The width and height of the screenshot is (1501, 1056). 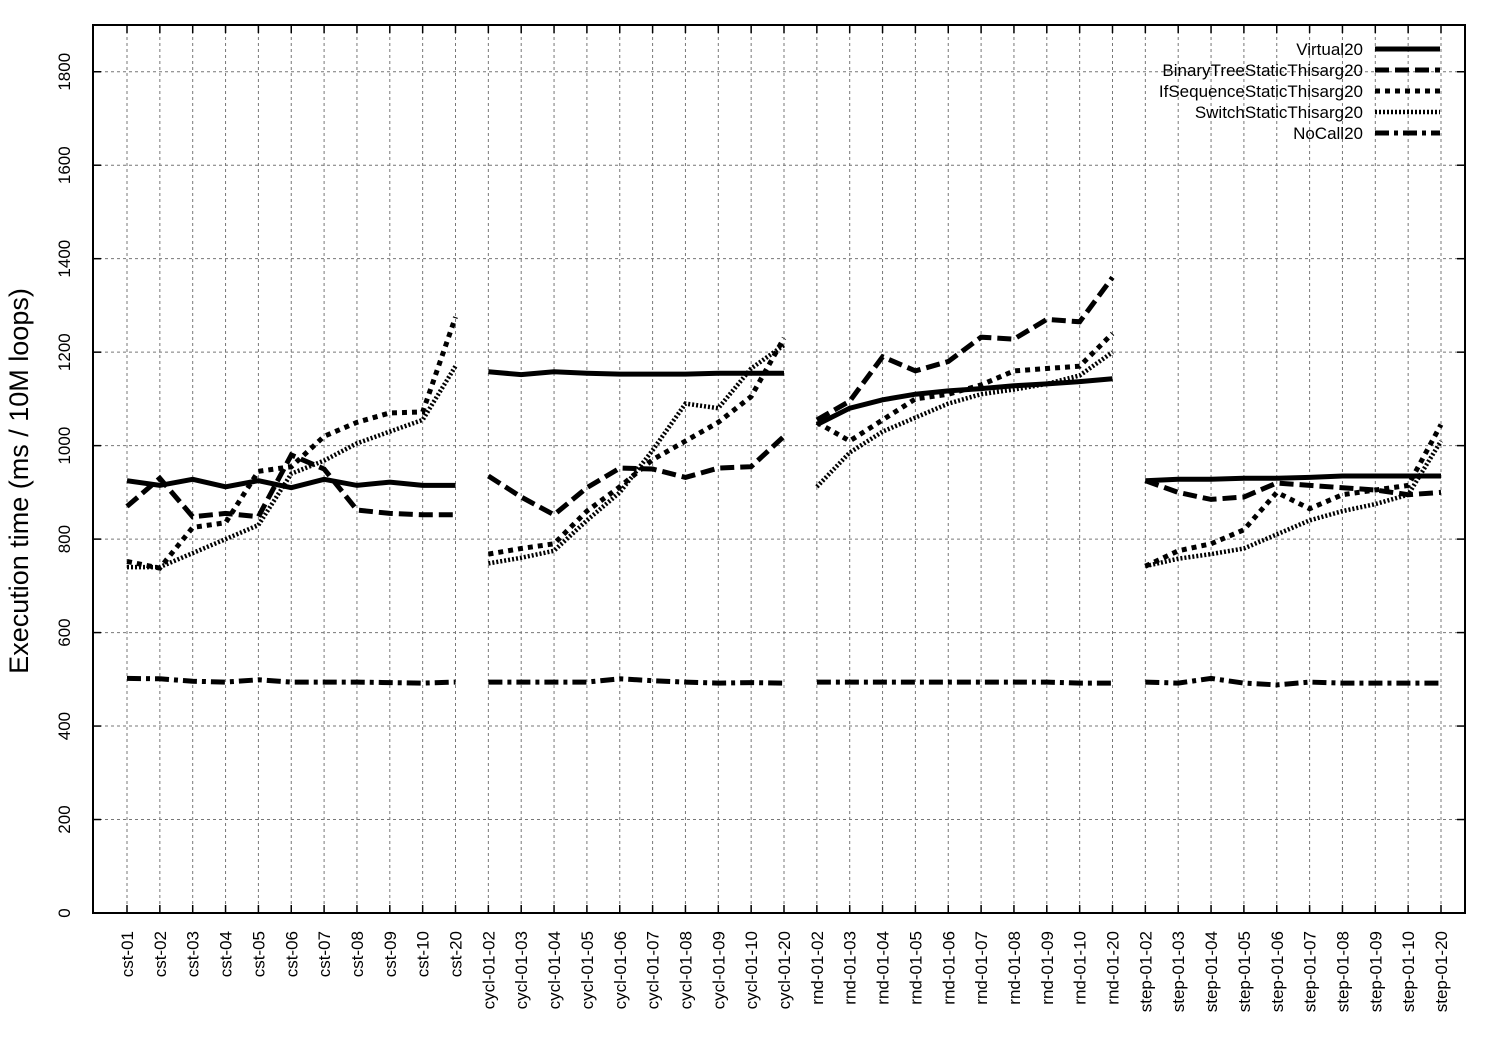 What do you see at coordinates (1014, 968) in the screenshot?
I see `x-tick-label: rnd-01-08` at bounding box center [1014, 968].